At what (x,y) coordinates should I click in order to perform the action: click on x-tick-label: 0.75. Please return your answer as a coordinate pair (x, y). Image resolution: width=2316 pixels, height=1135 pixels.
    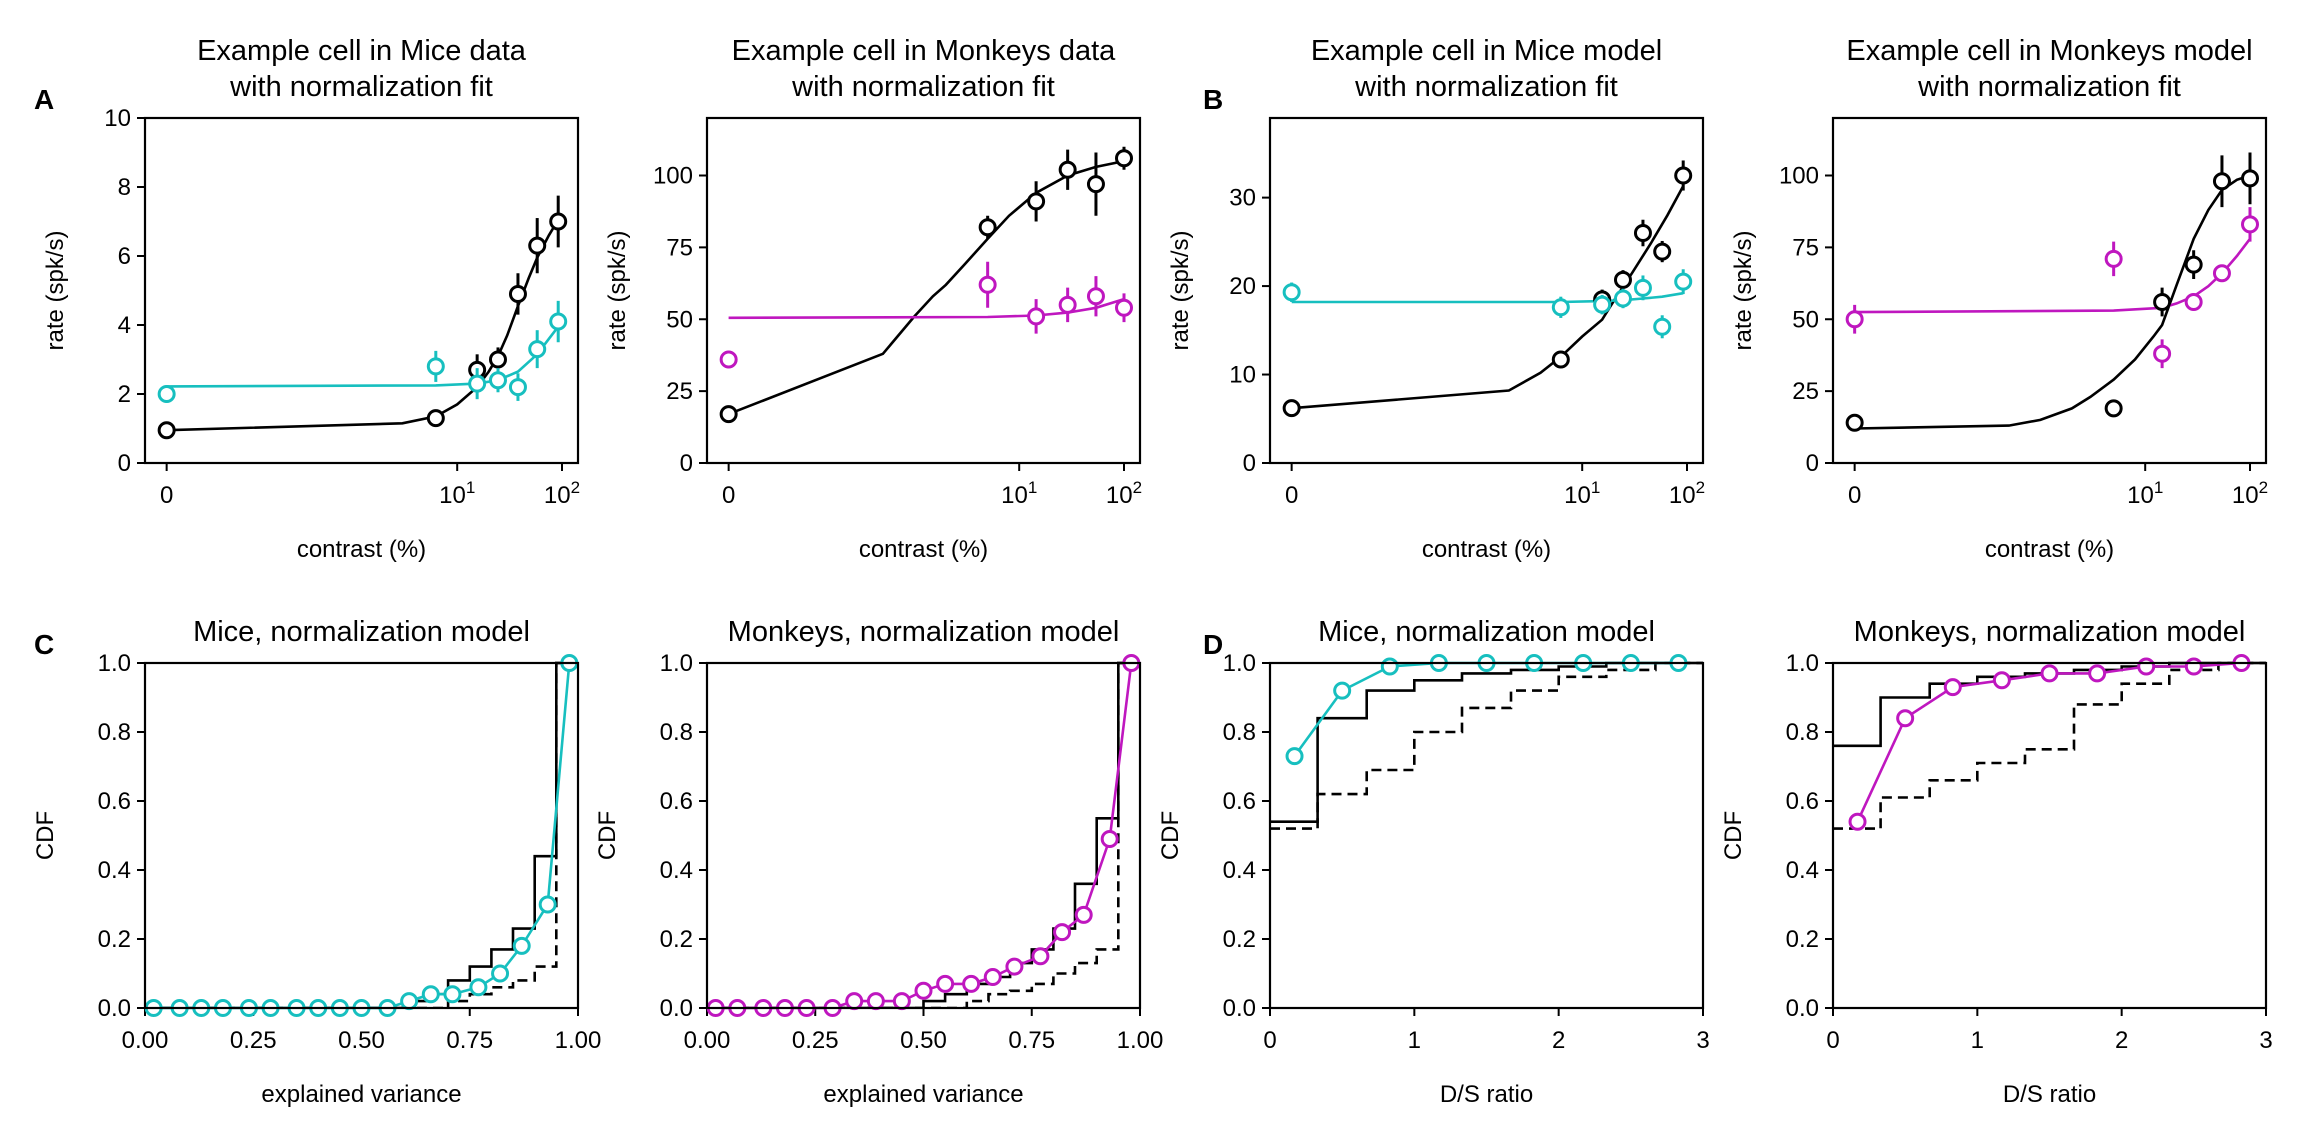
    Looking at the image, I should click on (1031, 1040).